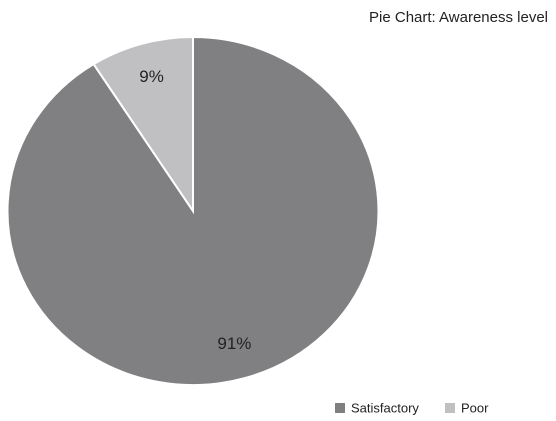 This screenshot has height=421, width=556. What do you see at coordinates (458, 17) in the screenshot?
I see `chart-title: Pie Chart: Awareness level` at bounding box center [458, 17].